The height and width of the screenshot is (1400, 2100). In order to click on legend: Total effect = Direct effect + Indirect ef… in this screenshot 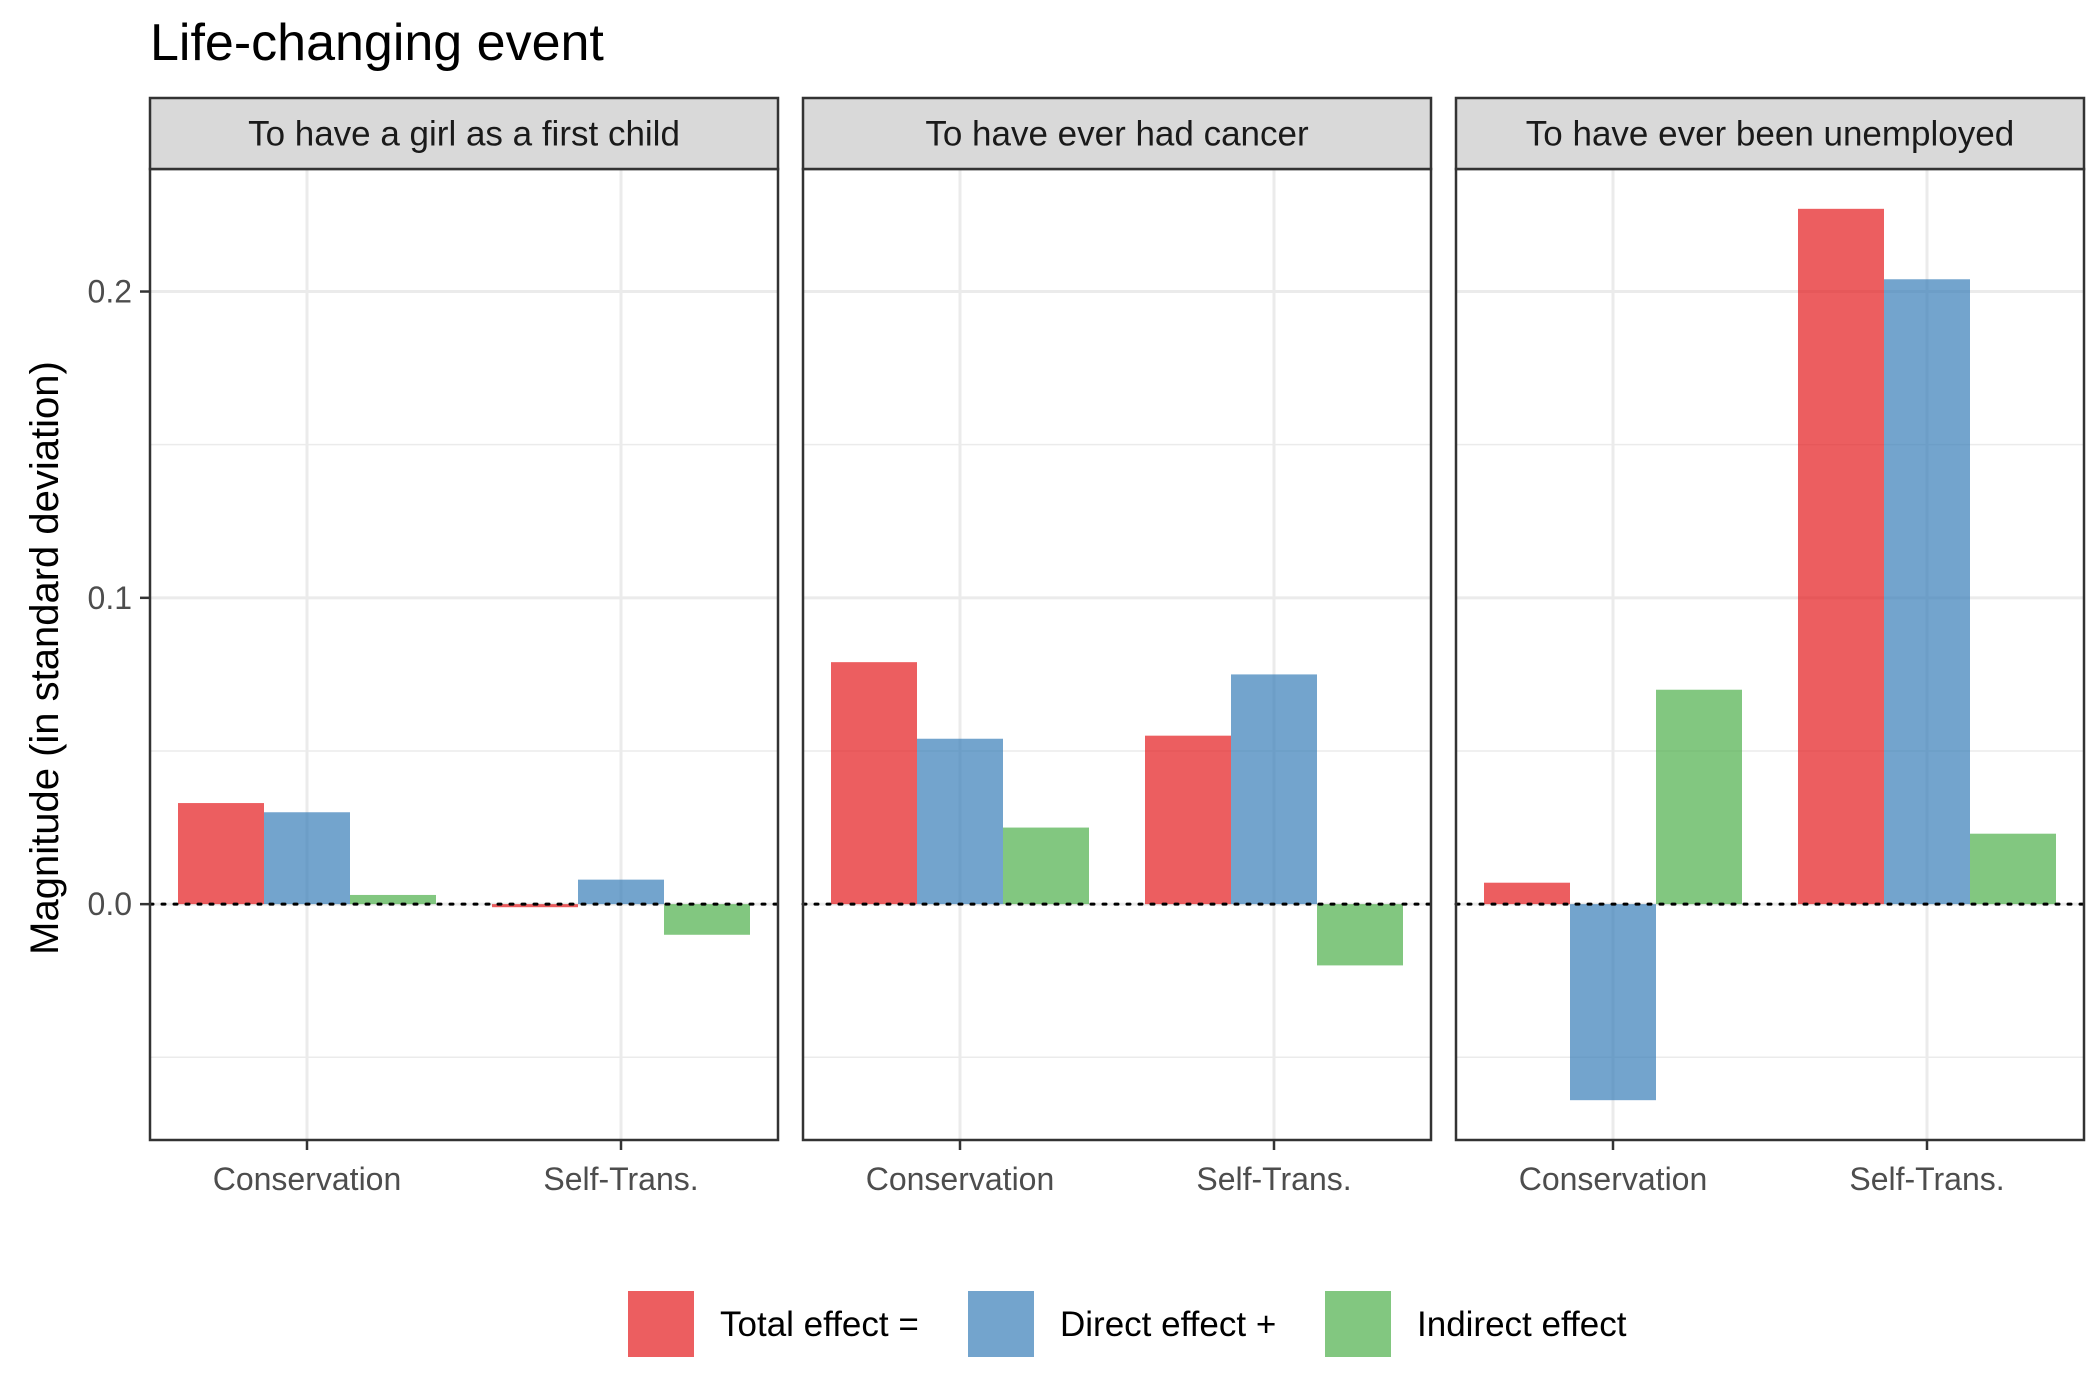, I will do `click(1127, 1324)`.